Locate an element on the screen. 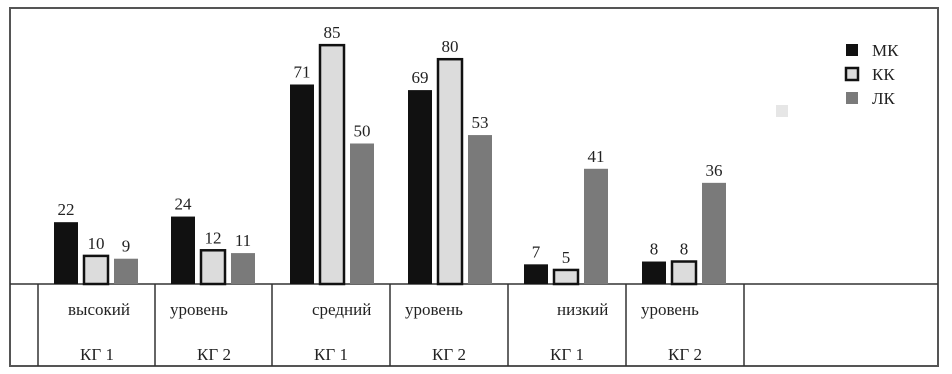  value-label-МК-3: 69 is located at coordinates (420, 77).